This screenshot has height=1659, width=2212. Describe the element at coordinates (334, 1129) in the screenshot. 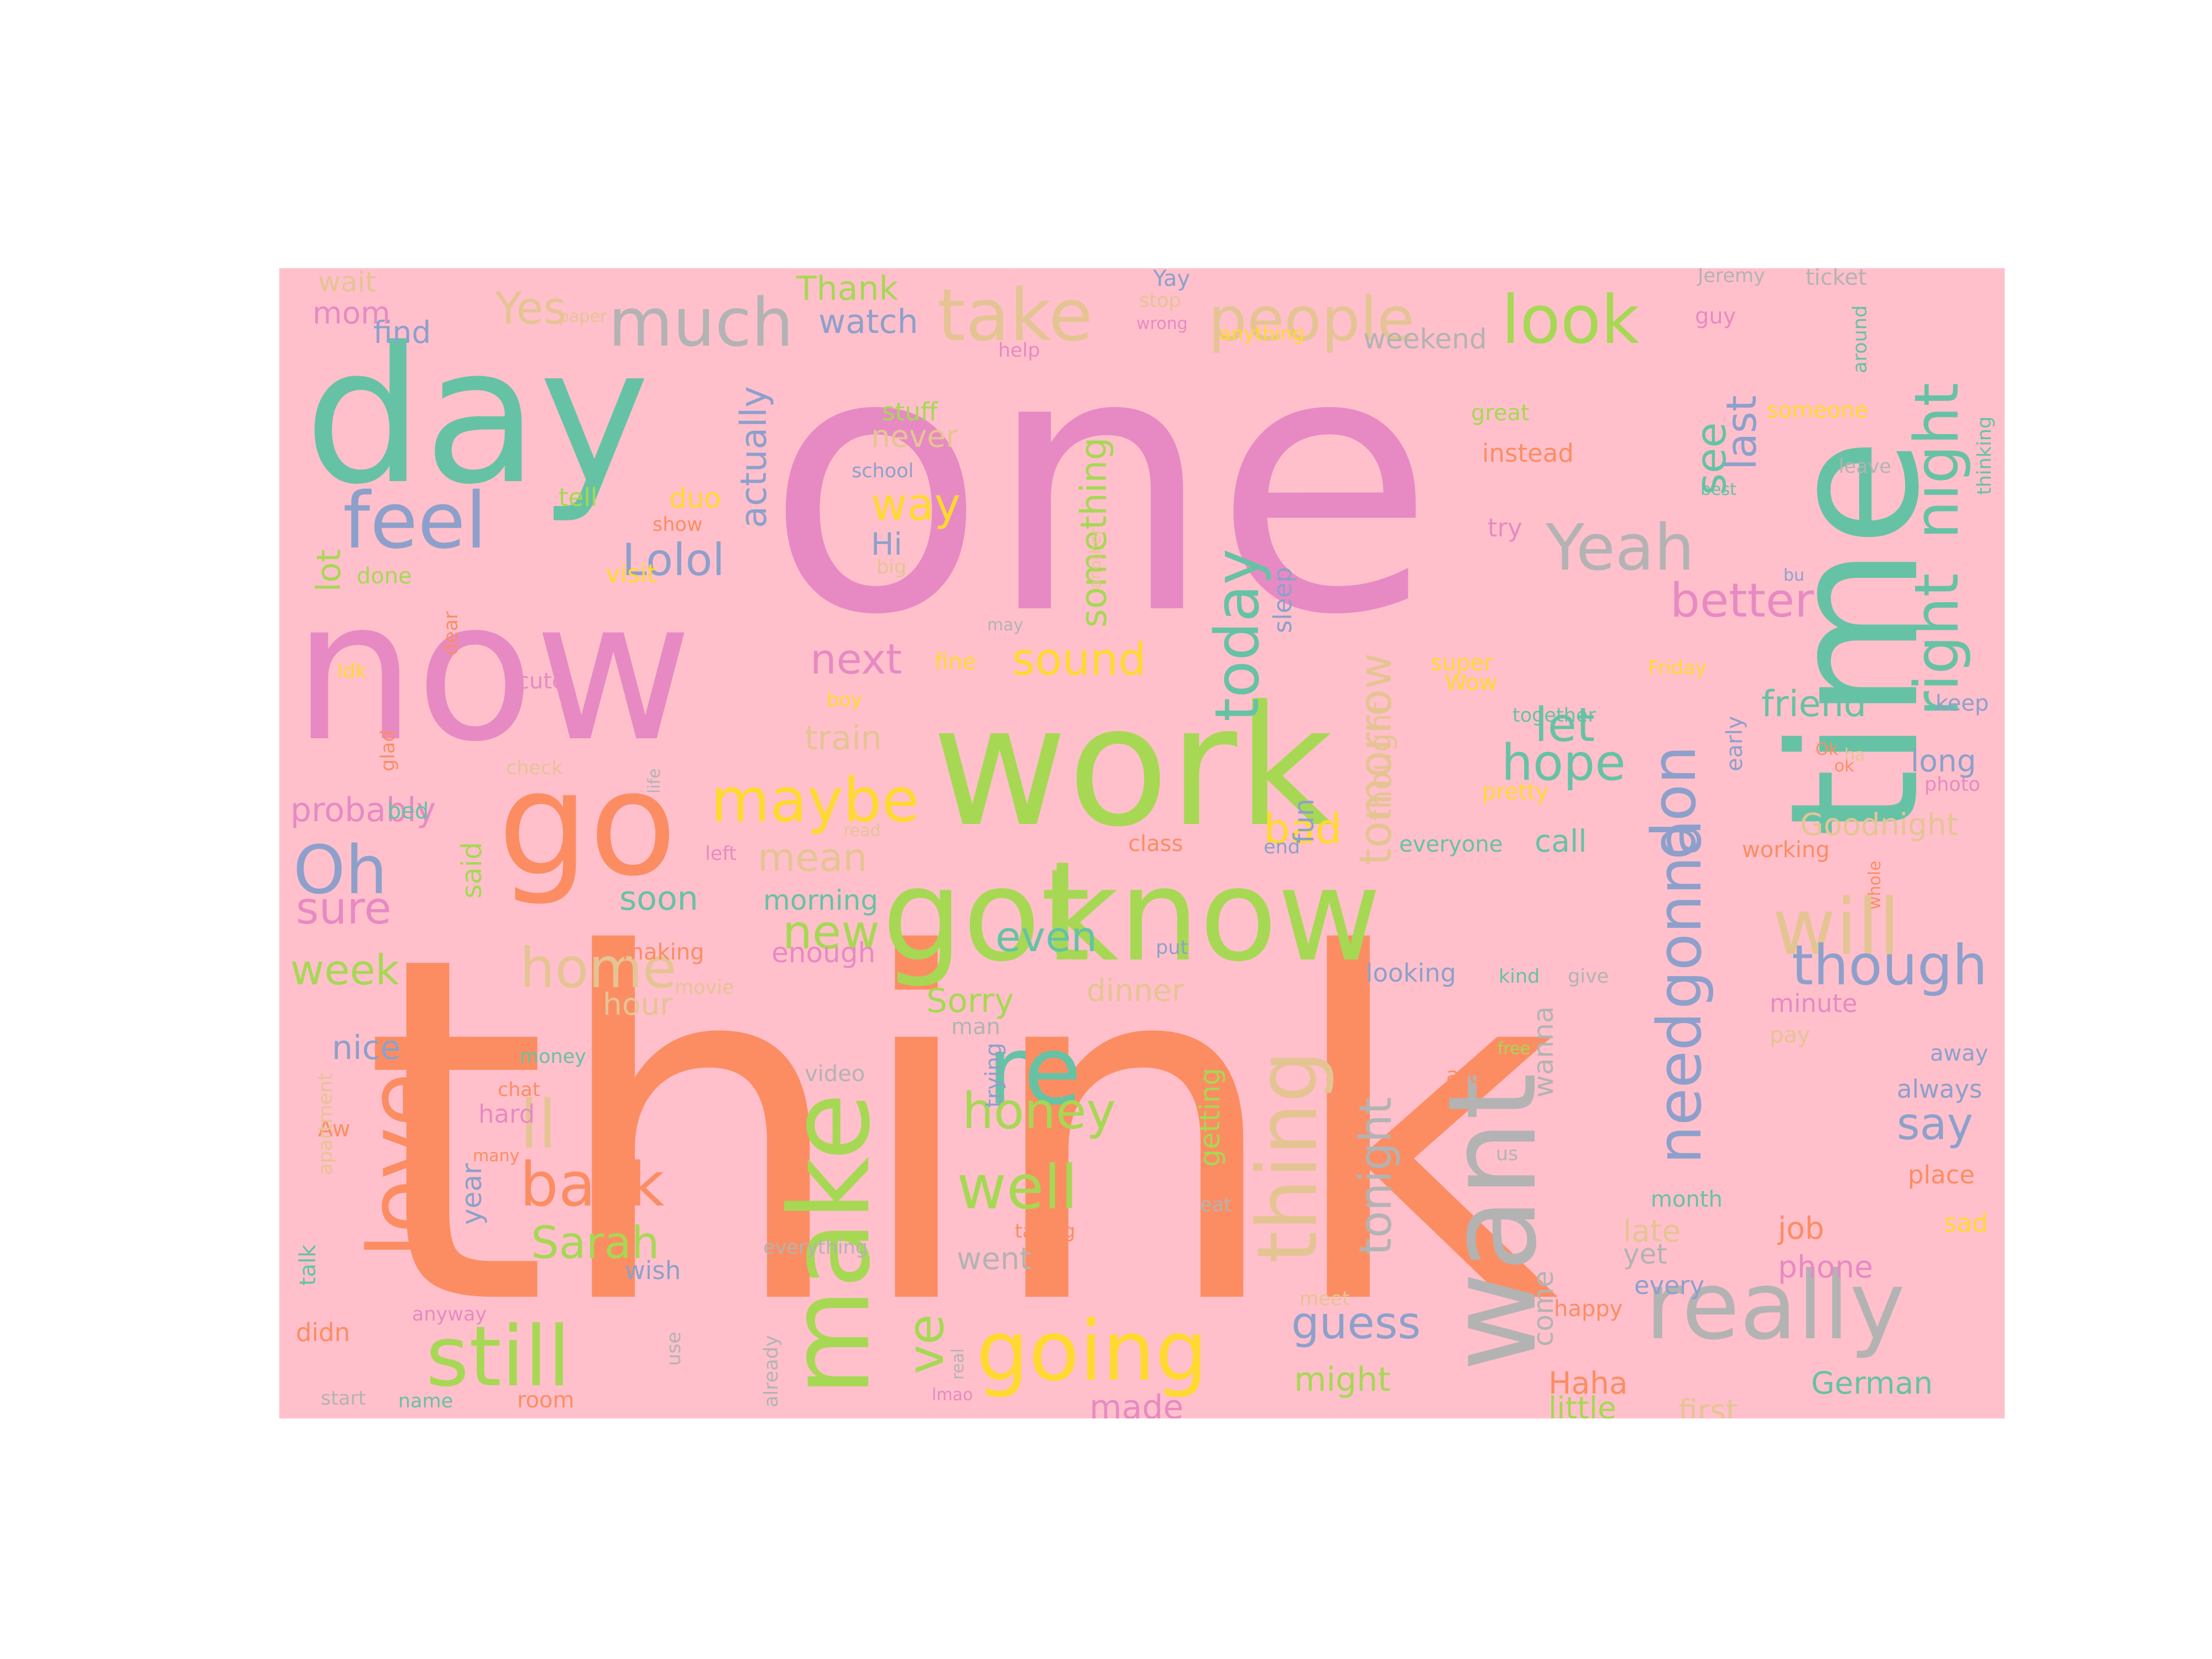

I see `word-aw: Aw` at that location.